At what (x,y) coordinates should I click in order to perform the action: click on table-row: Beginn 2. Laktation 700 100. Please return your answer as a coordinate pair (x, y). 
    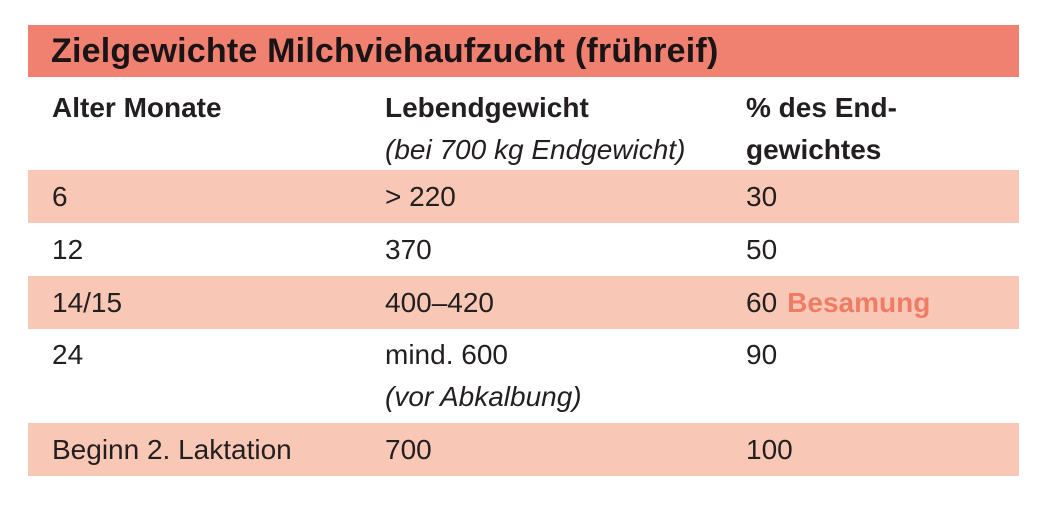
    Looking at the image, I should click on (523, 449).